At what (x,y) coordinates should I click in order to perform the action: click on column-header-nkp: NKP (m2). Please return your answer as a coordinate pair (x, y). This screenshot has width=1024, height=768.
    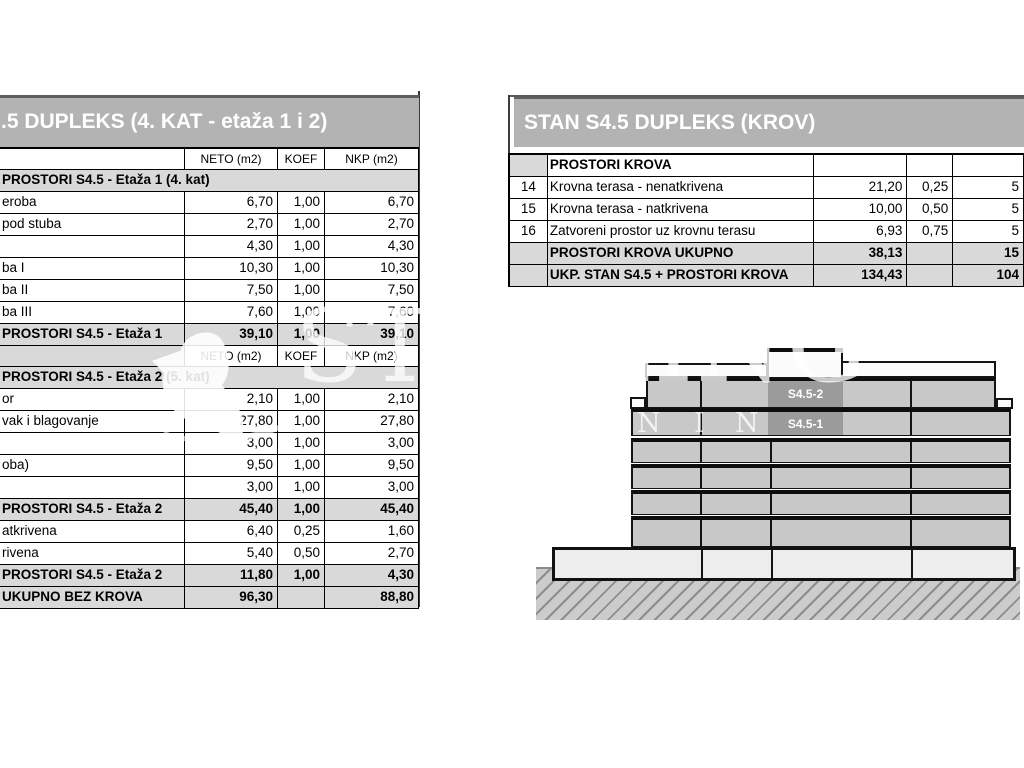
    Looking at the image, I should click on (372, 159).